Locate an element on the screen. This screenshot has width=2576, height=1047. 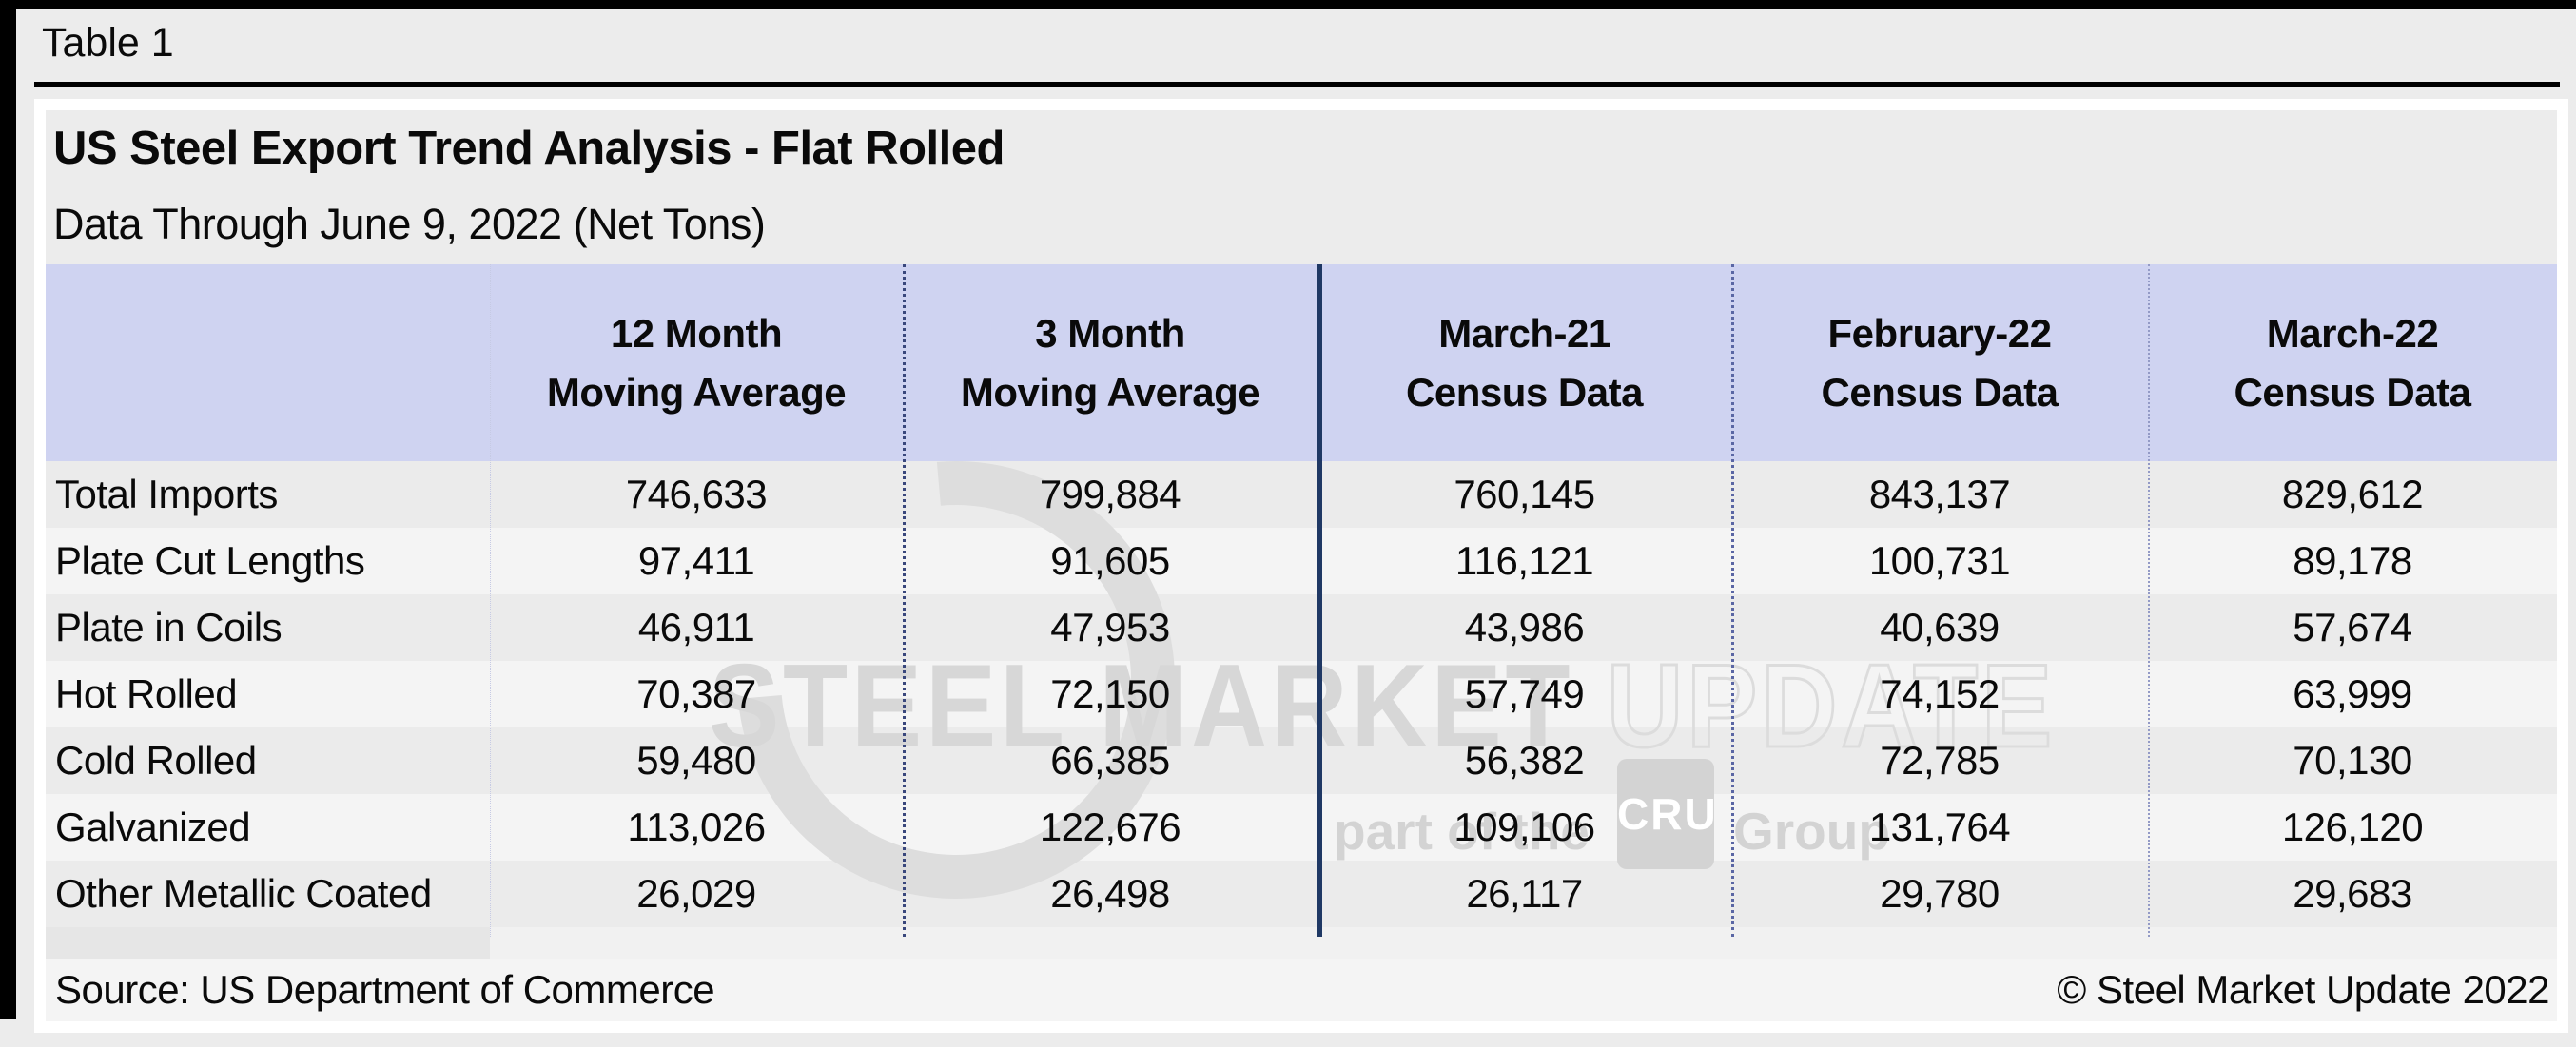
header-rule is located at coordinates (1297, 84).